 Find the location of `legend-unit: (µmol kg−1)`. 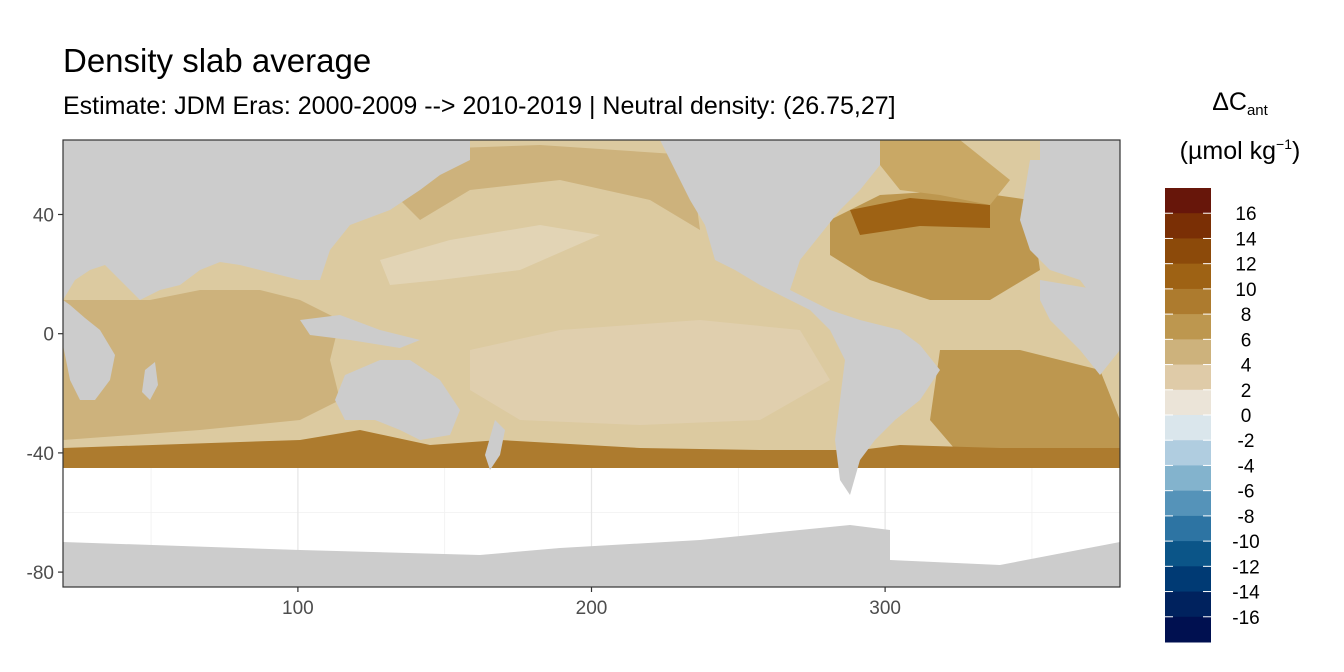

legend-unit: (µmol kg−1) is located at coordinates (1240, 151).